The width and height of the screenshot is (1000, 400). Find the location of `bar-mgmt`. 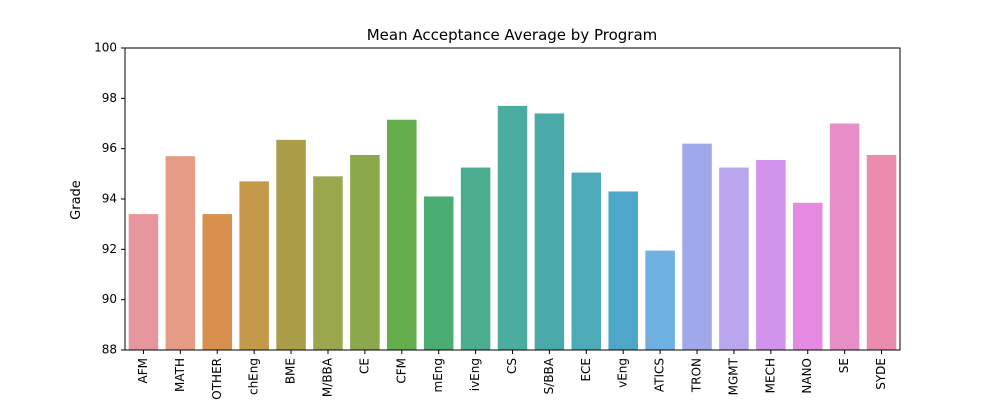

bar-mgmt is located at coordinates (734, 258).